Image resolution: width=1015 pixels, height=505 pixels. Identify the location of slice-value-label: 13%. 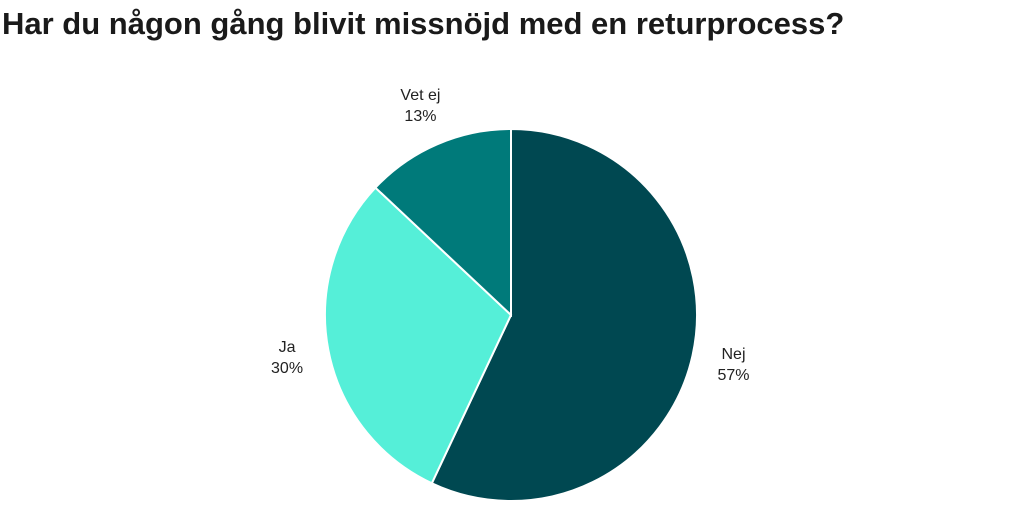
(420, 116).